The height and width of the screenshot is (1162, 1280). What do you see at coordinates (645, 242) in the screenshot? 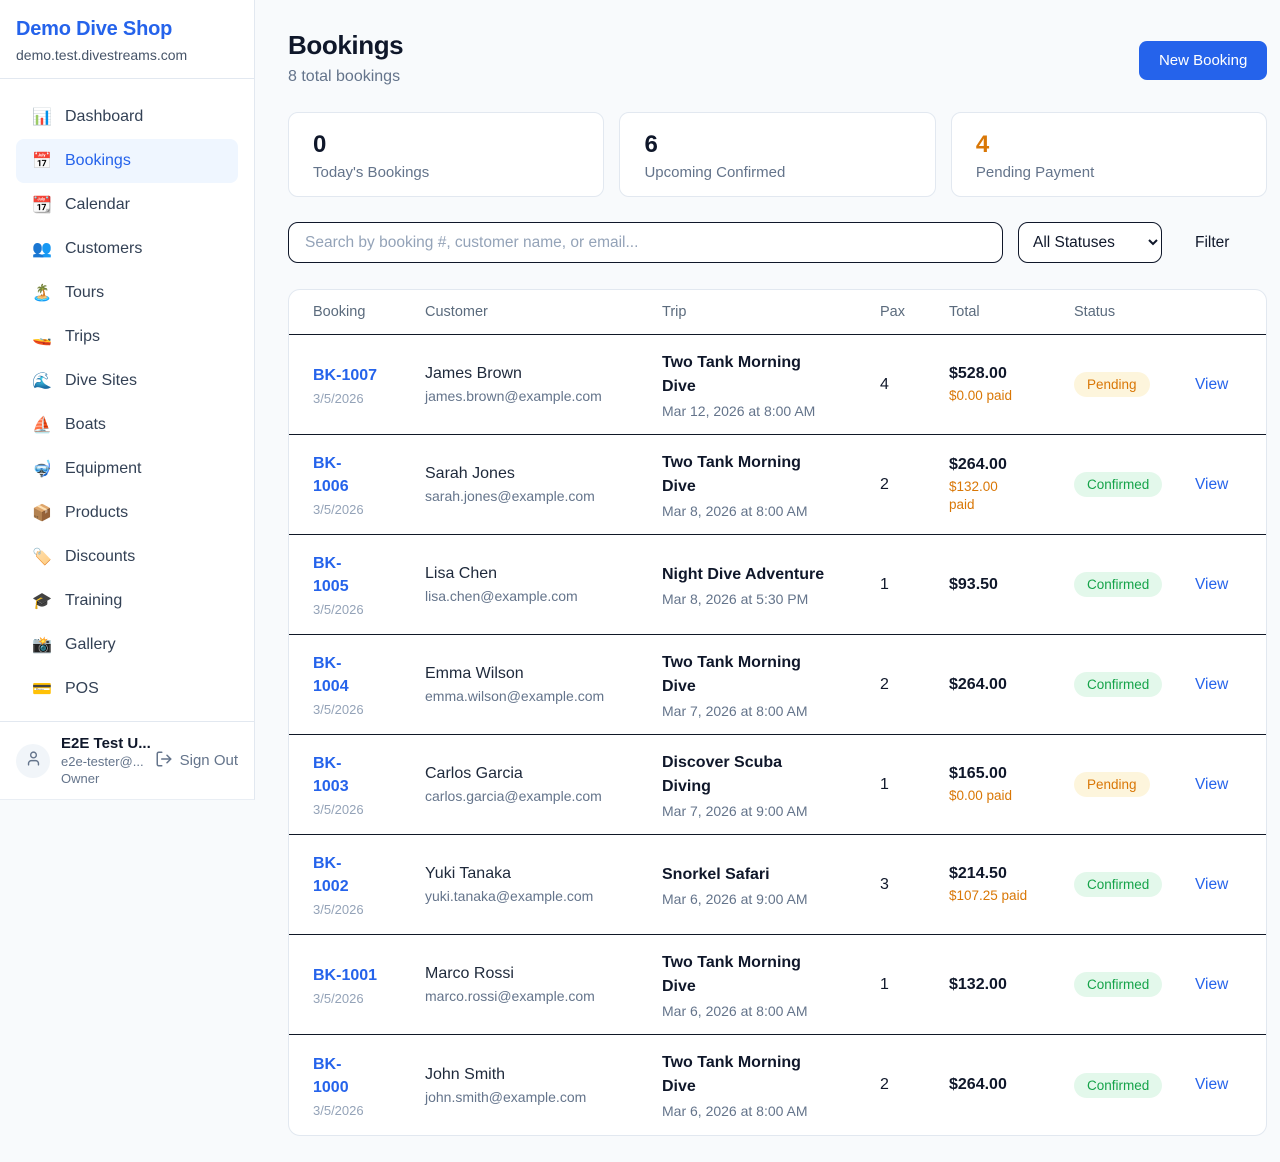
I see `search-input` at bounding box center [645, 242].